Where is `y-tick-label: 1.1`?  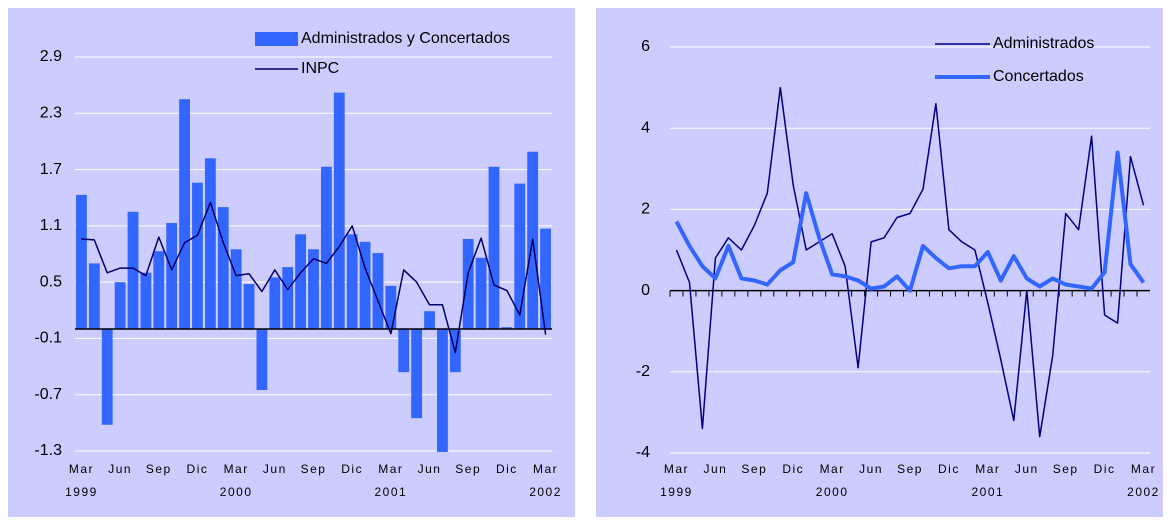 y-tick-label: 1.1 is located at coordinates (51, 225).